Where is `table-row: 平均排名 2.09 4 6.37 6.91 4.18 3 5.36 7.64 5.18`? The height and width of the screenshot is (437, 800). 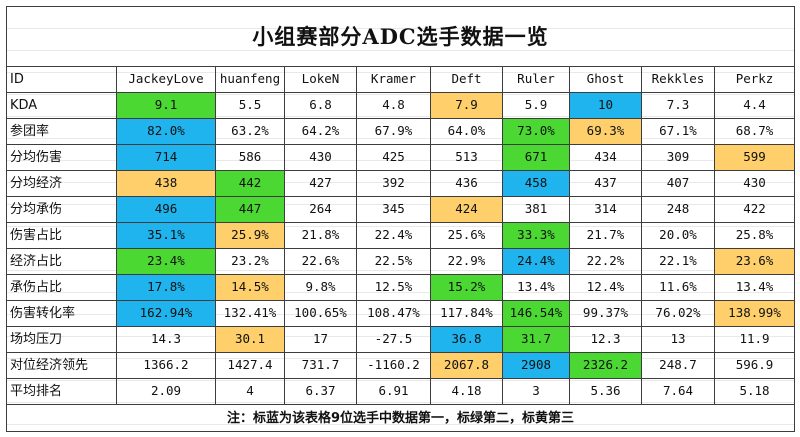 table-row: 平均排名 2.09 4 6.37 6.91 4.18 3 5.36 7.64 5.18 is located at coordinates (401, 391).